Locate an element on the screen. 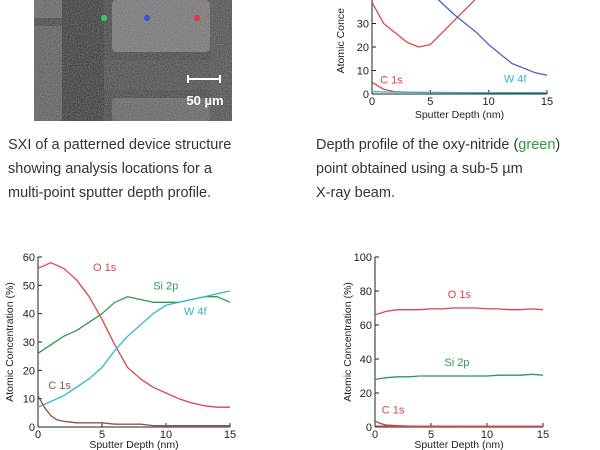 Image resolution: width=600 pixels, height=450 pixels. sxi-image-panel: 50 µm is located at coordinates (133, 60).